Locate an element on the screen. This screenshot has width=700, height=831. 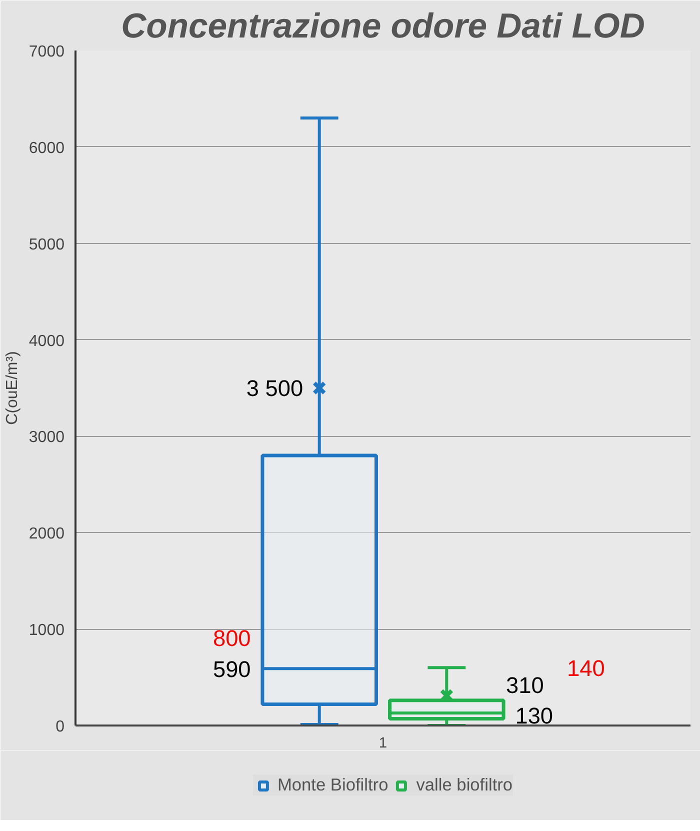
legend-label: valle biofiltro is located at coordinates (464, 785).